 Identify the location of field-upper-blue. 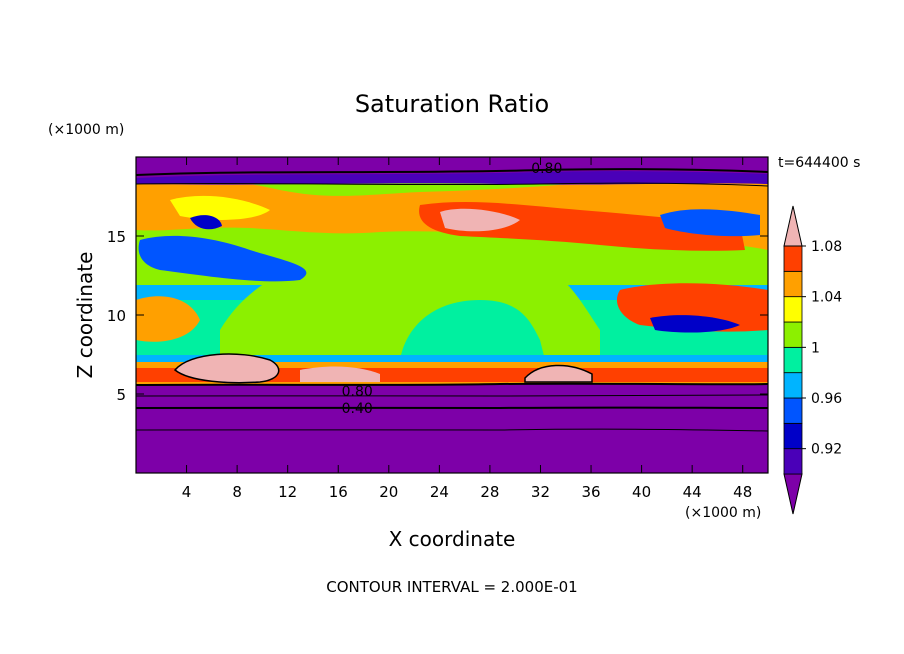
(222, 258).